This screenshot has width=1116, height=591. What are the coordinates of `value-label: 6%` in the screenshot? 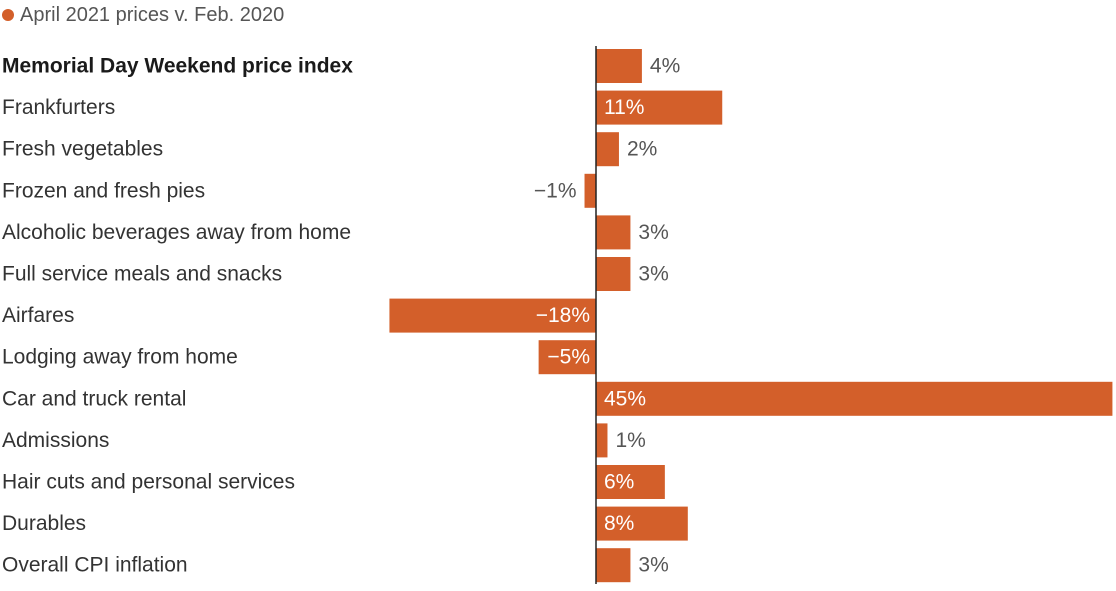 It's located at (619, 482).